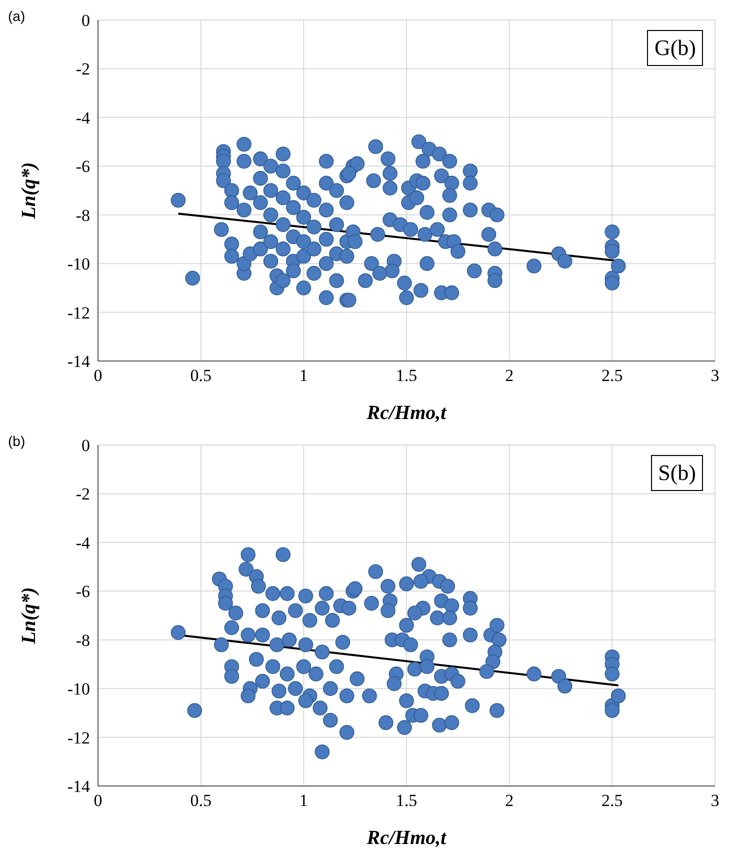  What do you see at coordinates (17, 441) in the screenshot?
I see `chart-title: (b)` at bounding box center [17, 441].